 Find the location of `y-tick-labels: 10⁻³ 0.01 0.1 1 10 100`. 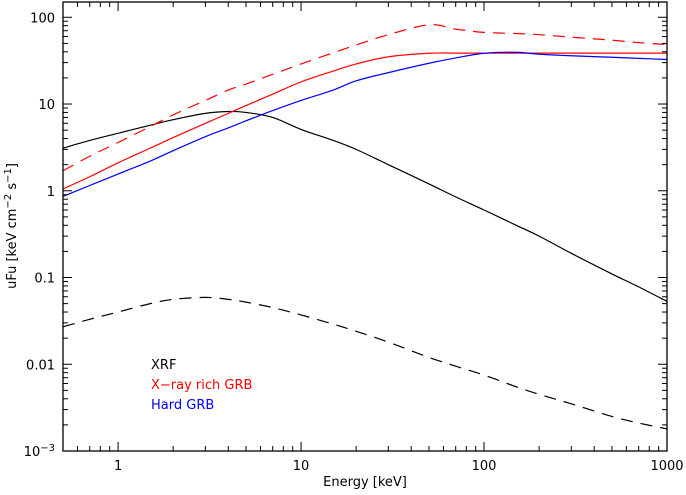

y-tick-labels: 10⁻³ 0.01 0.1 1 10 100 is located at coordinates (39, 235).